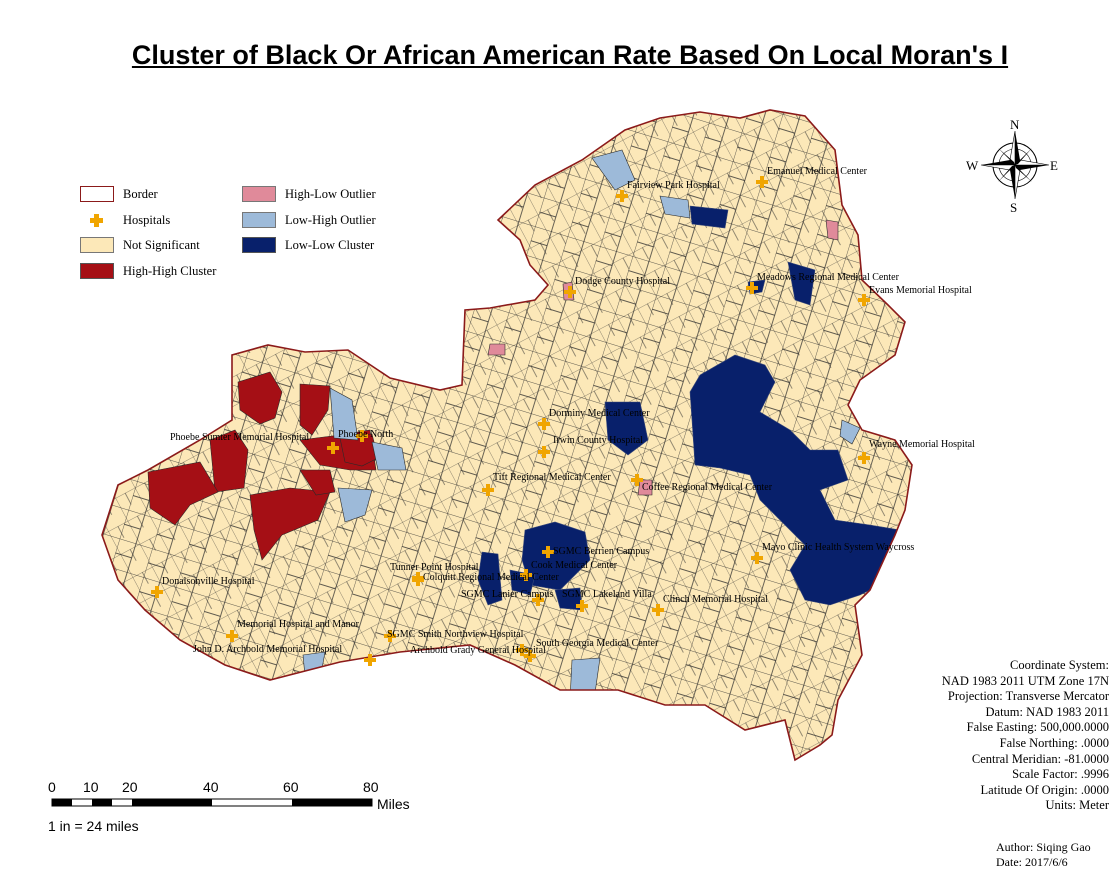  I want to click on author-block: Author: Siqing Gao Date: 2017/6/6, so click(1043, 855).